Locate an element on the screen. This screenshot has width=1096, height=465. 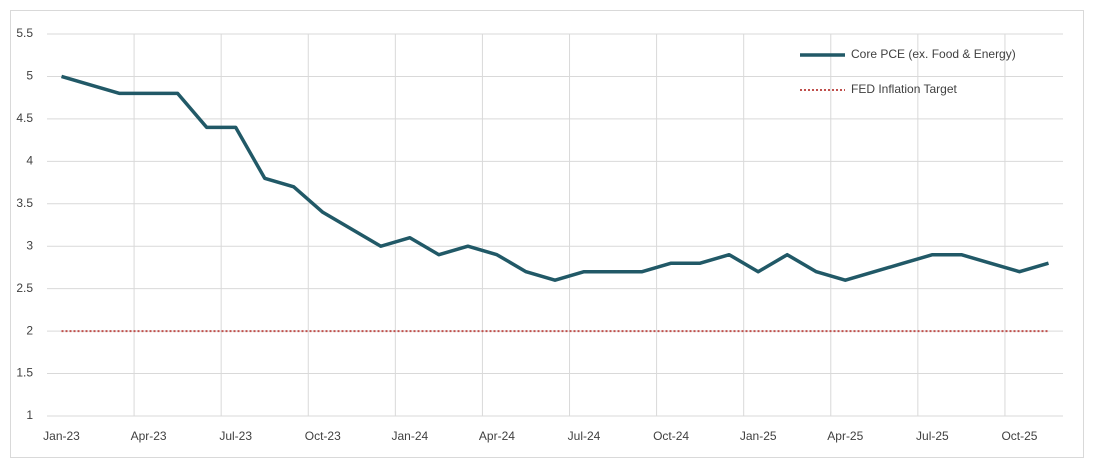
x-tick-label: Jul-23 is located at coordinates (235, 436).